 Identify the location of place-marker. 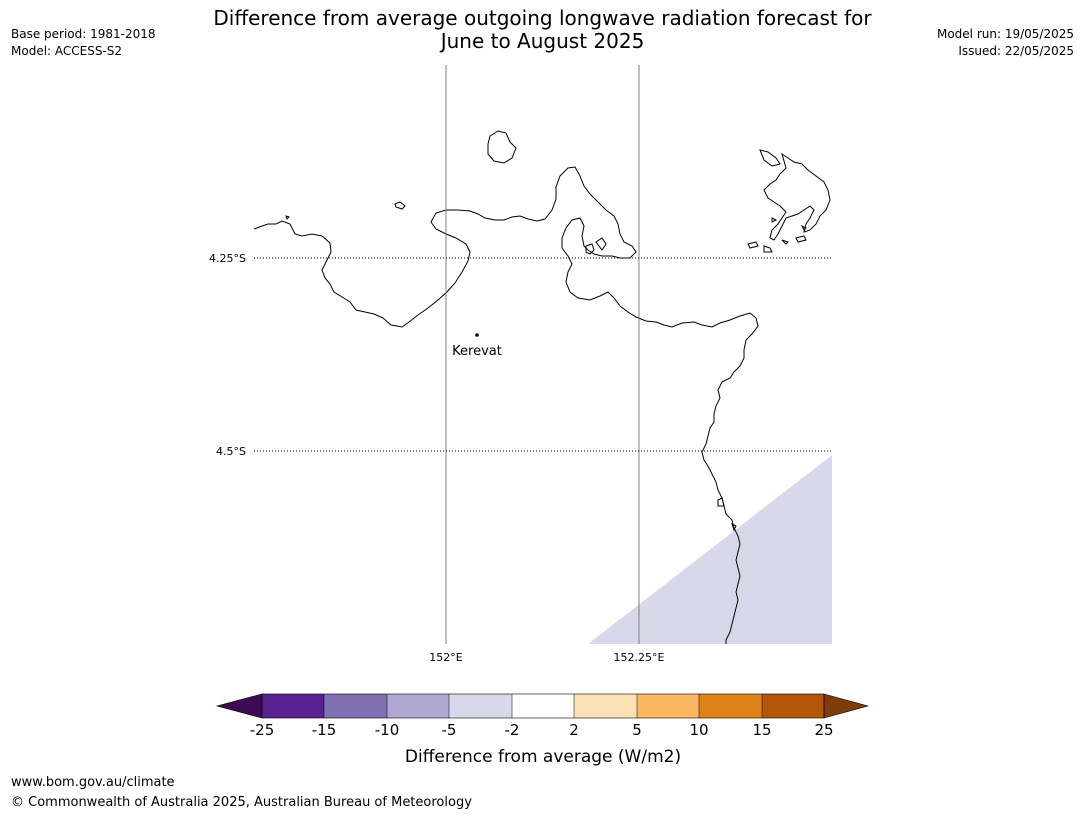
(477, 335).